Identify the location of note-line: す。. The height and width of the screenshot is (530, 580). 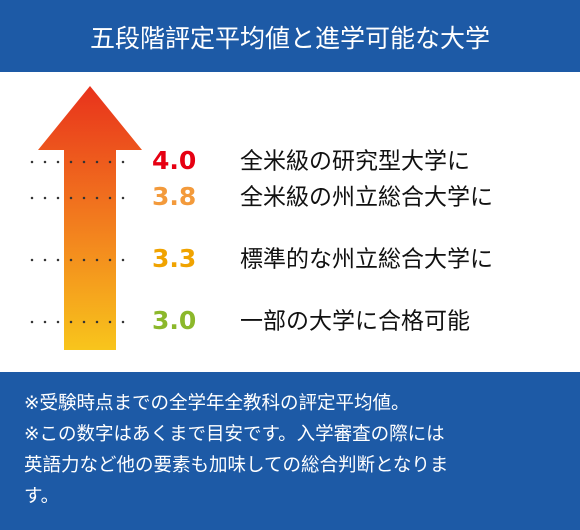
(41, 496).